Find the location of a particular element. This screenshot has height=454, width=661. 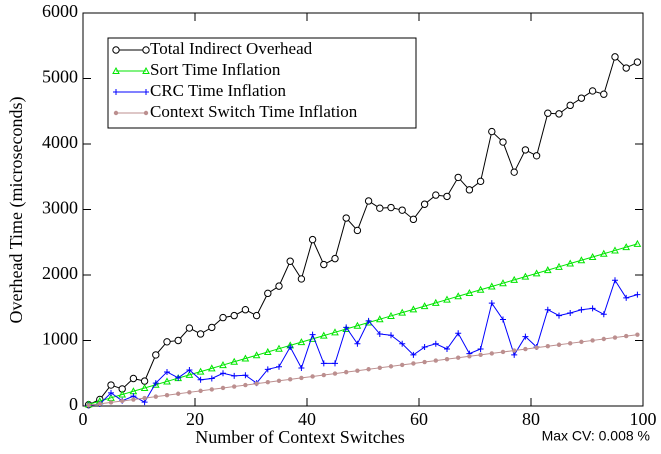

series-line is located at coordinates (363, 370).